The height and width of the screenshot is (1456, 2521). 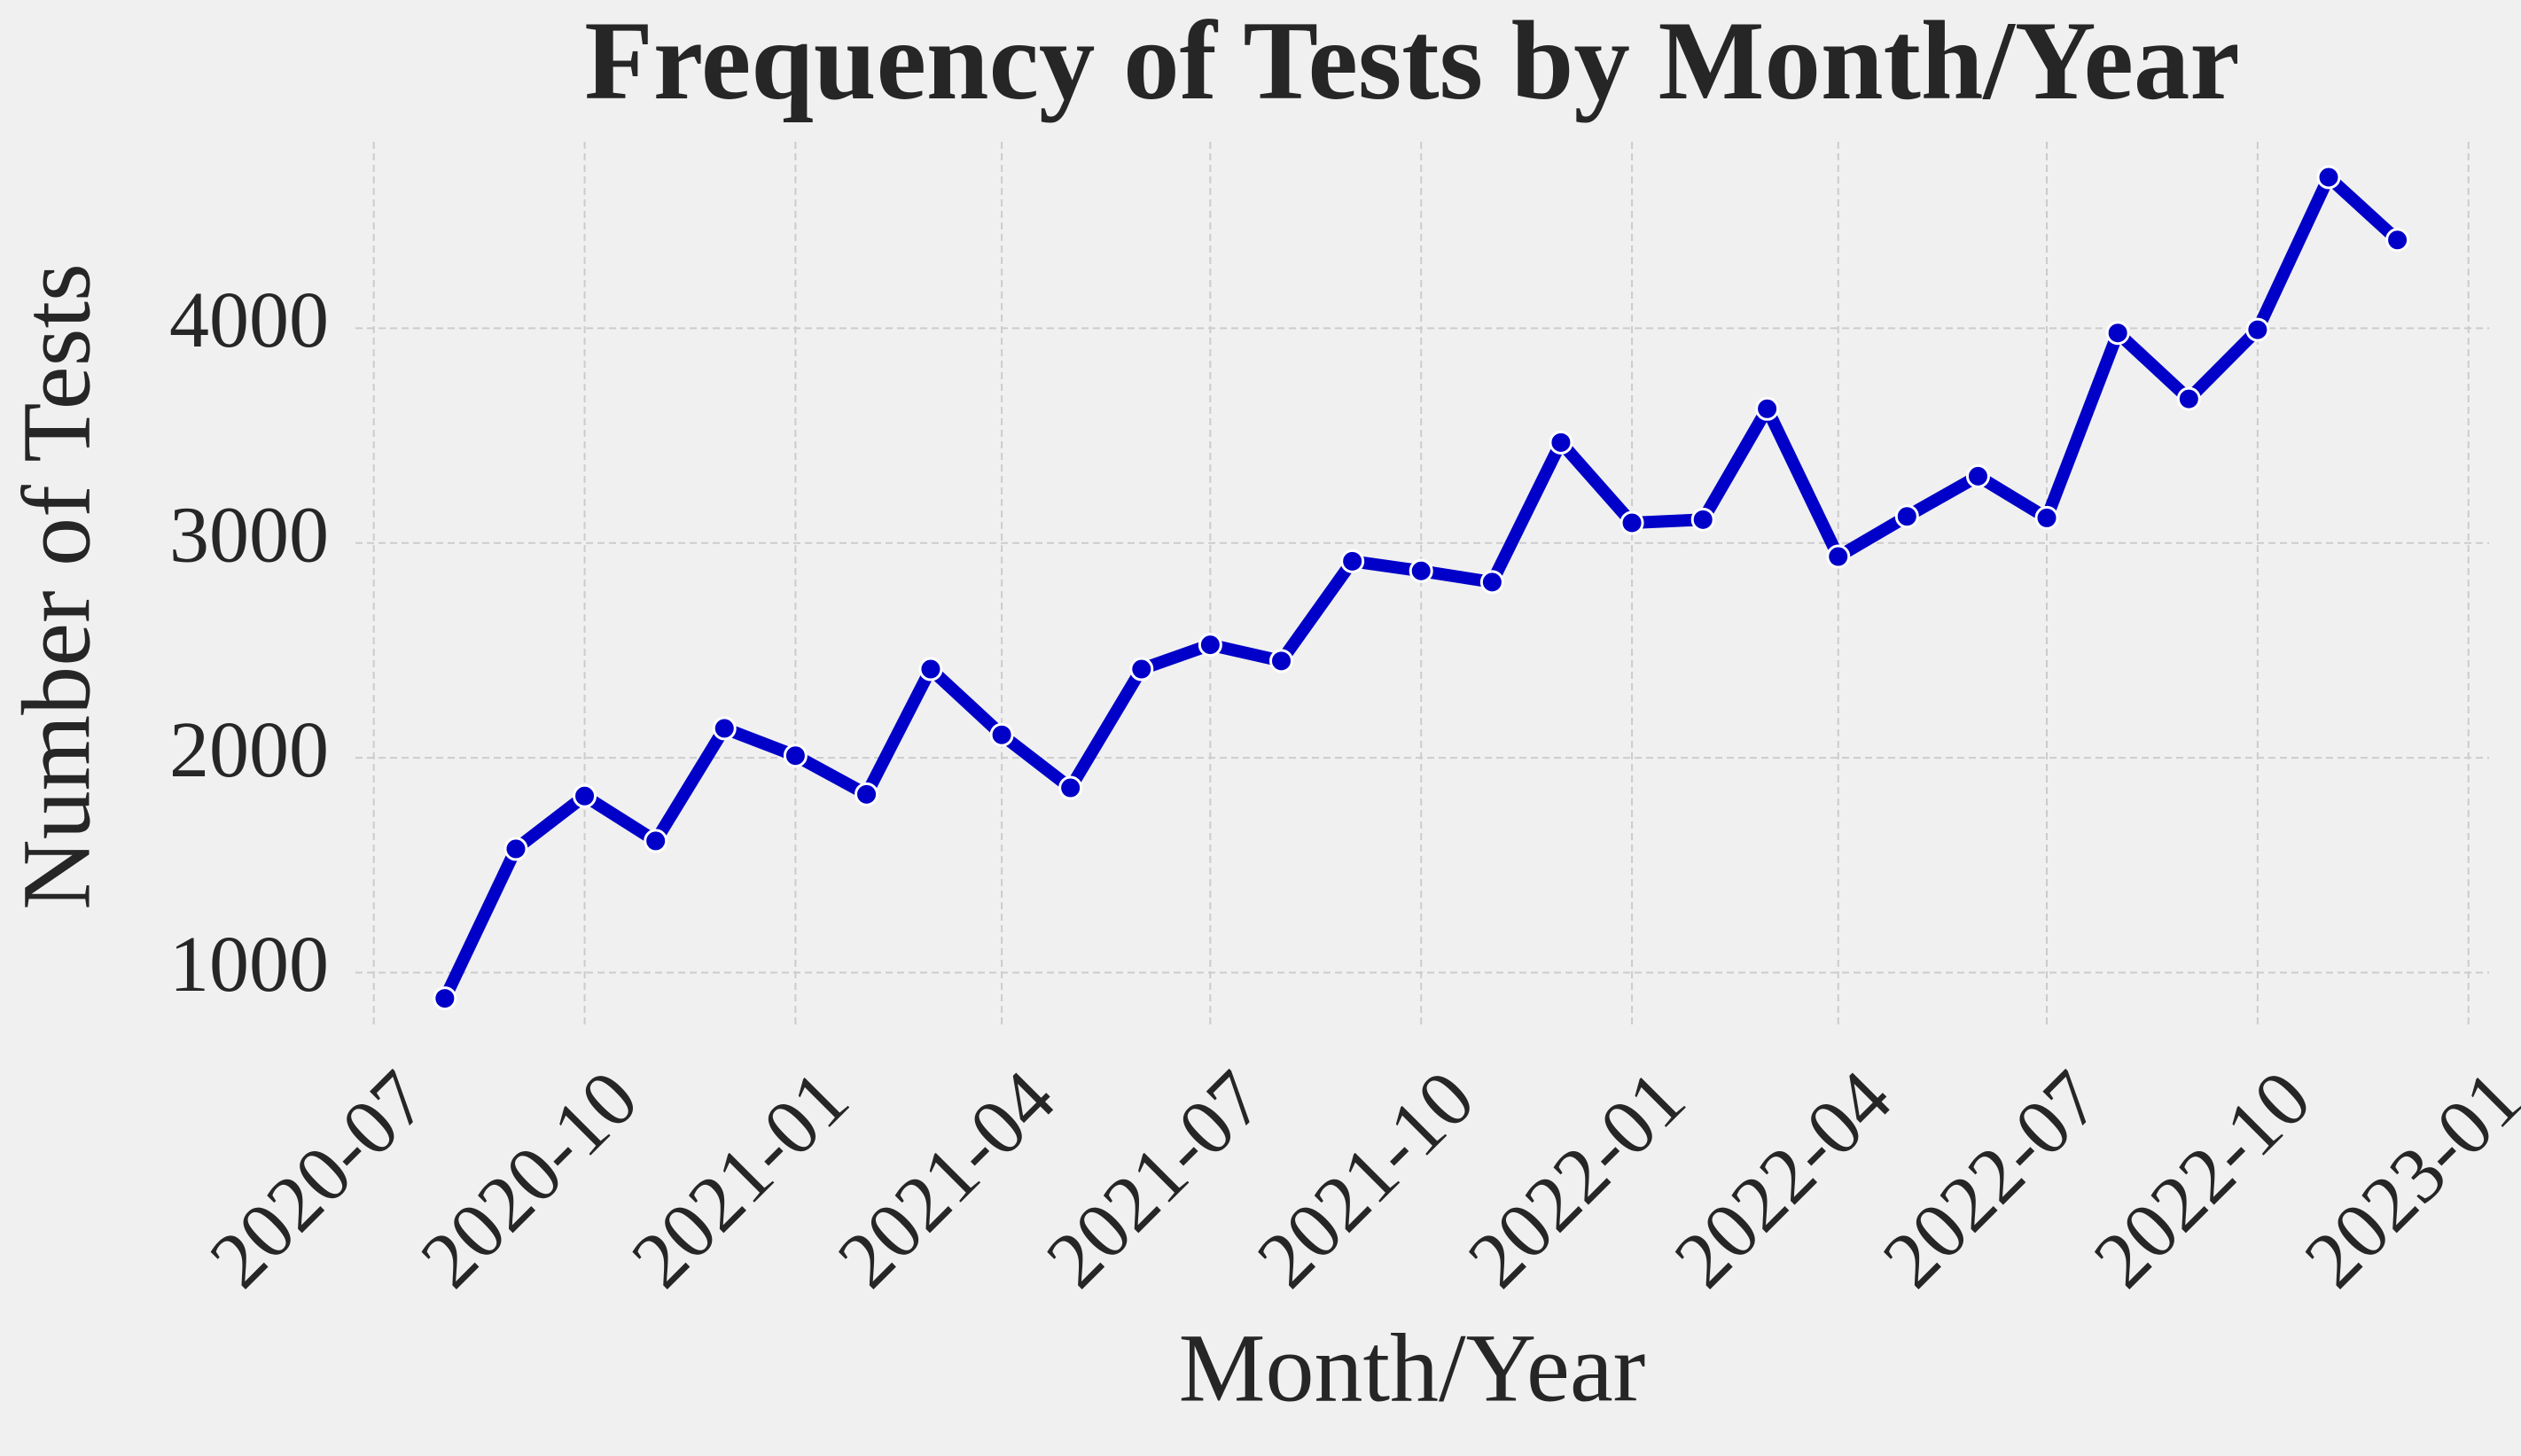 What do you see at coordinates (56, 586) in the screenshot?
I see `y-axis-label: Number of Tests` at bounding box center [56, 586].